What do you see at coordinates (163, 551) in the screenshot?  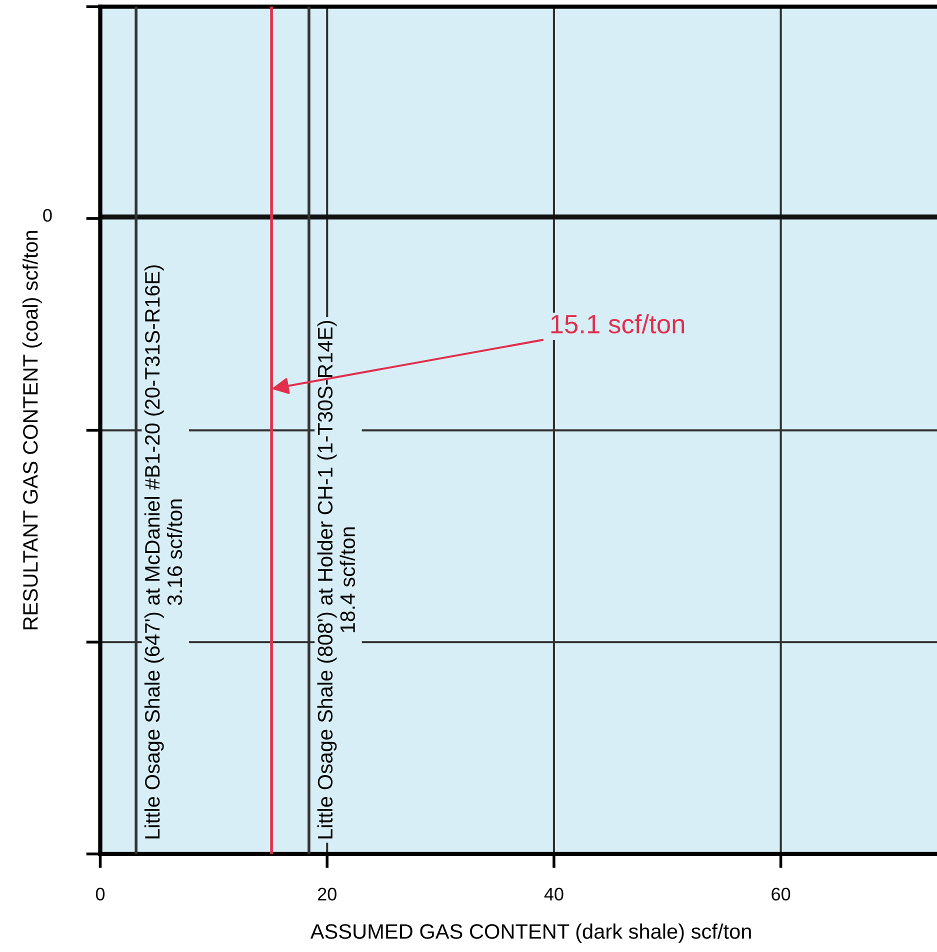 I see `text: Little Osage Shale (647') at McDaniel #B1-20 (20-T31S-R16E) 3.16 scf/ton` at bounding box center [163, 551].